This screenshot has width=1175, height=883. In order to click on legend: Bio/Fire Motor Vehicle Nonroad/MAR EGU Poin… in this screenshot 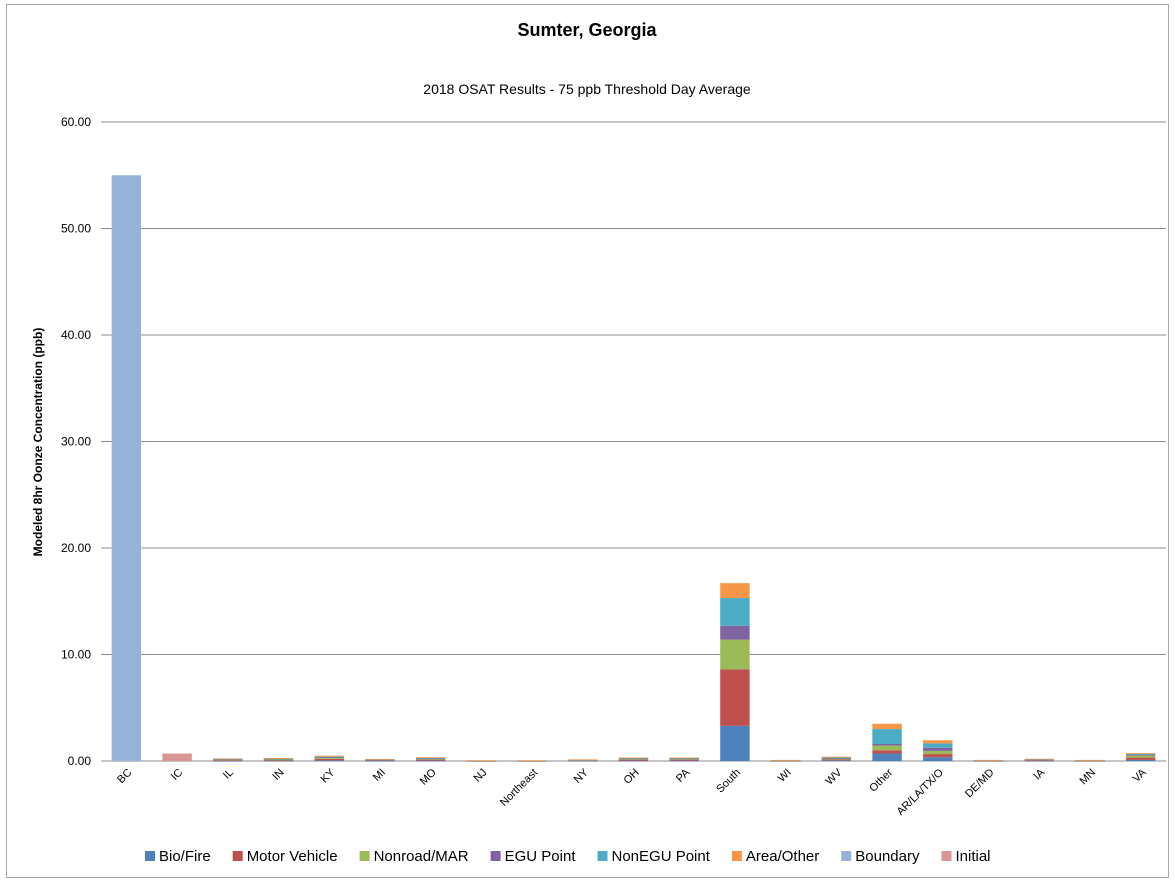, I will do `click(568, 856)`.